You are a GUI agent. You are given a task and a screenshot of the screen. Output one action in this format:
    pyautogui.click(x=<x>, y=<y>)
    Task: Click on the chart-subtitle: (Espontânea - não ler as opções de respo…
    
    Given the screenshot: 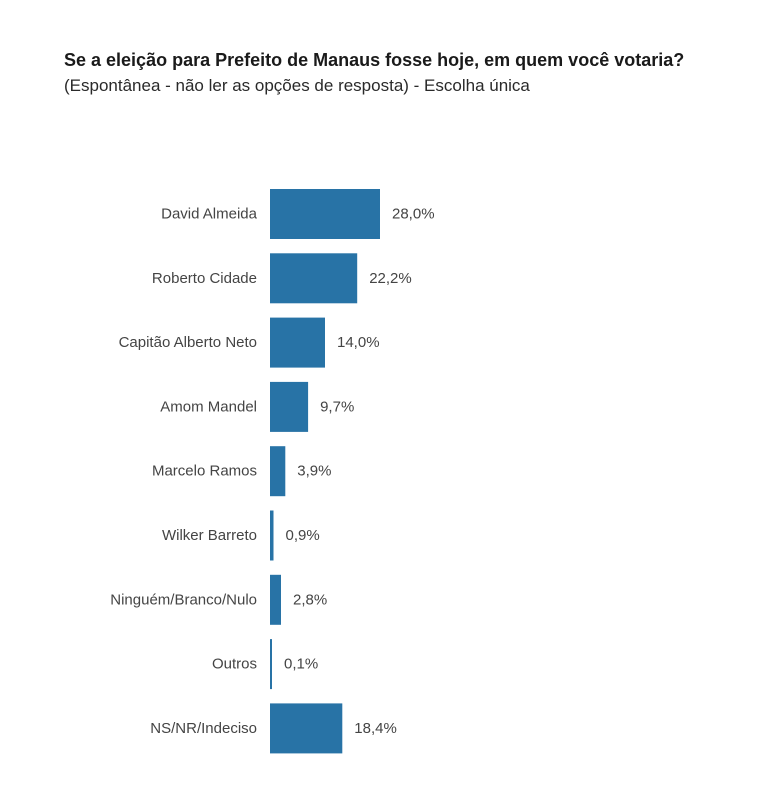 What is the action you would take?
    pyautogui.click(x=297, y=85)
    